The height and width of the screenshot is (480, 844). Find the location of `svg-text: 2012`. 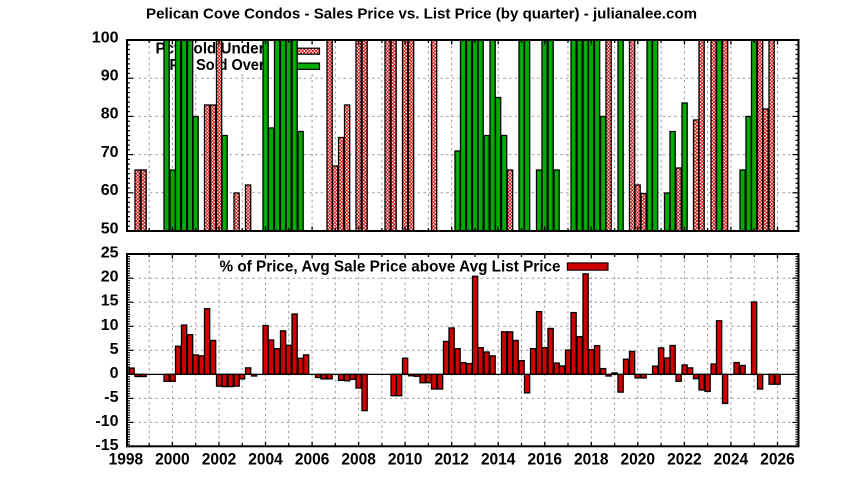

svg-text: 2012 is located at coordinates (451, 459).